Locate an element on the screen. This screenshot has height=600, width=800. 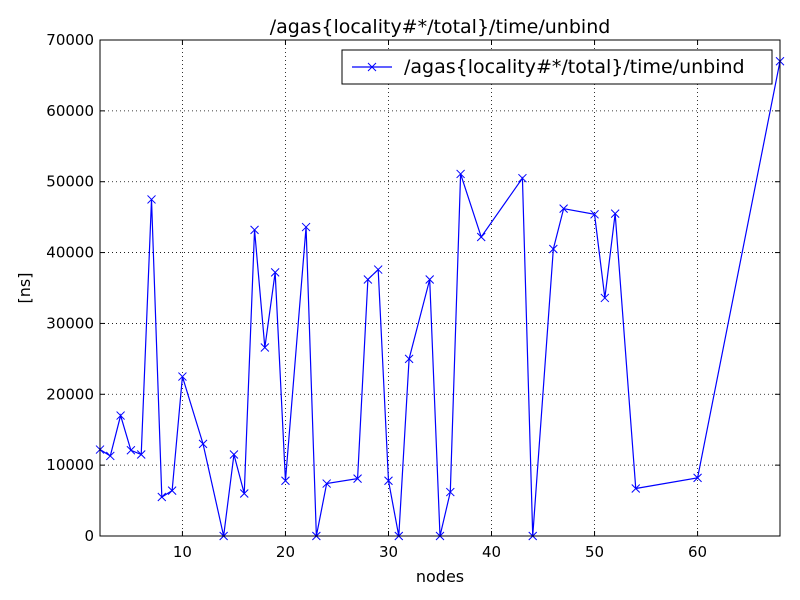
y-tick-label: 50000 is located at coordinates (70, 182).